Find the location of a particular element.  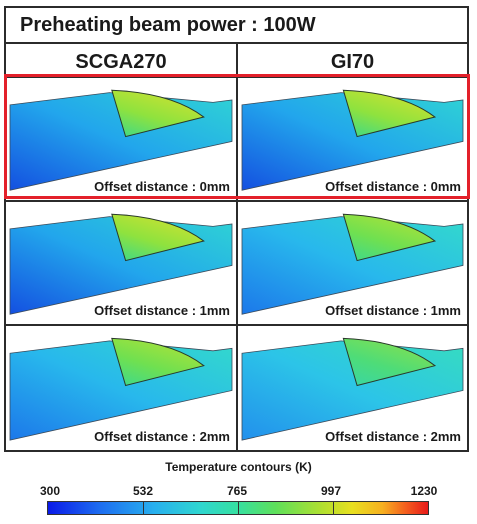

contour-panel-gi70-0mm: Offset distance : 0mm is located at coordinates (352, 139).